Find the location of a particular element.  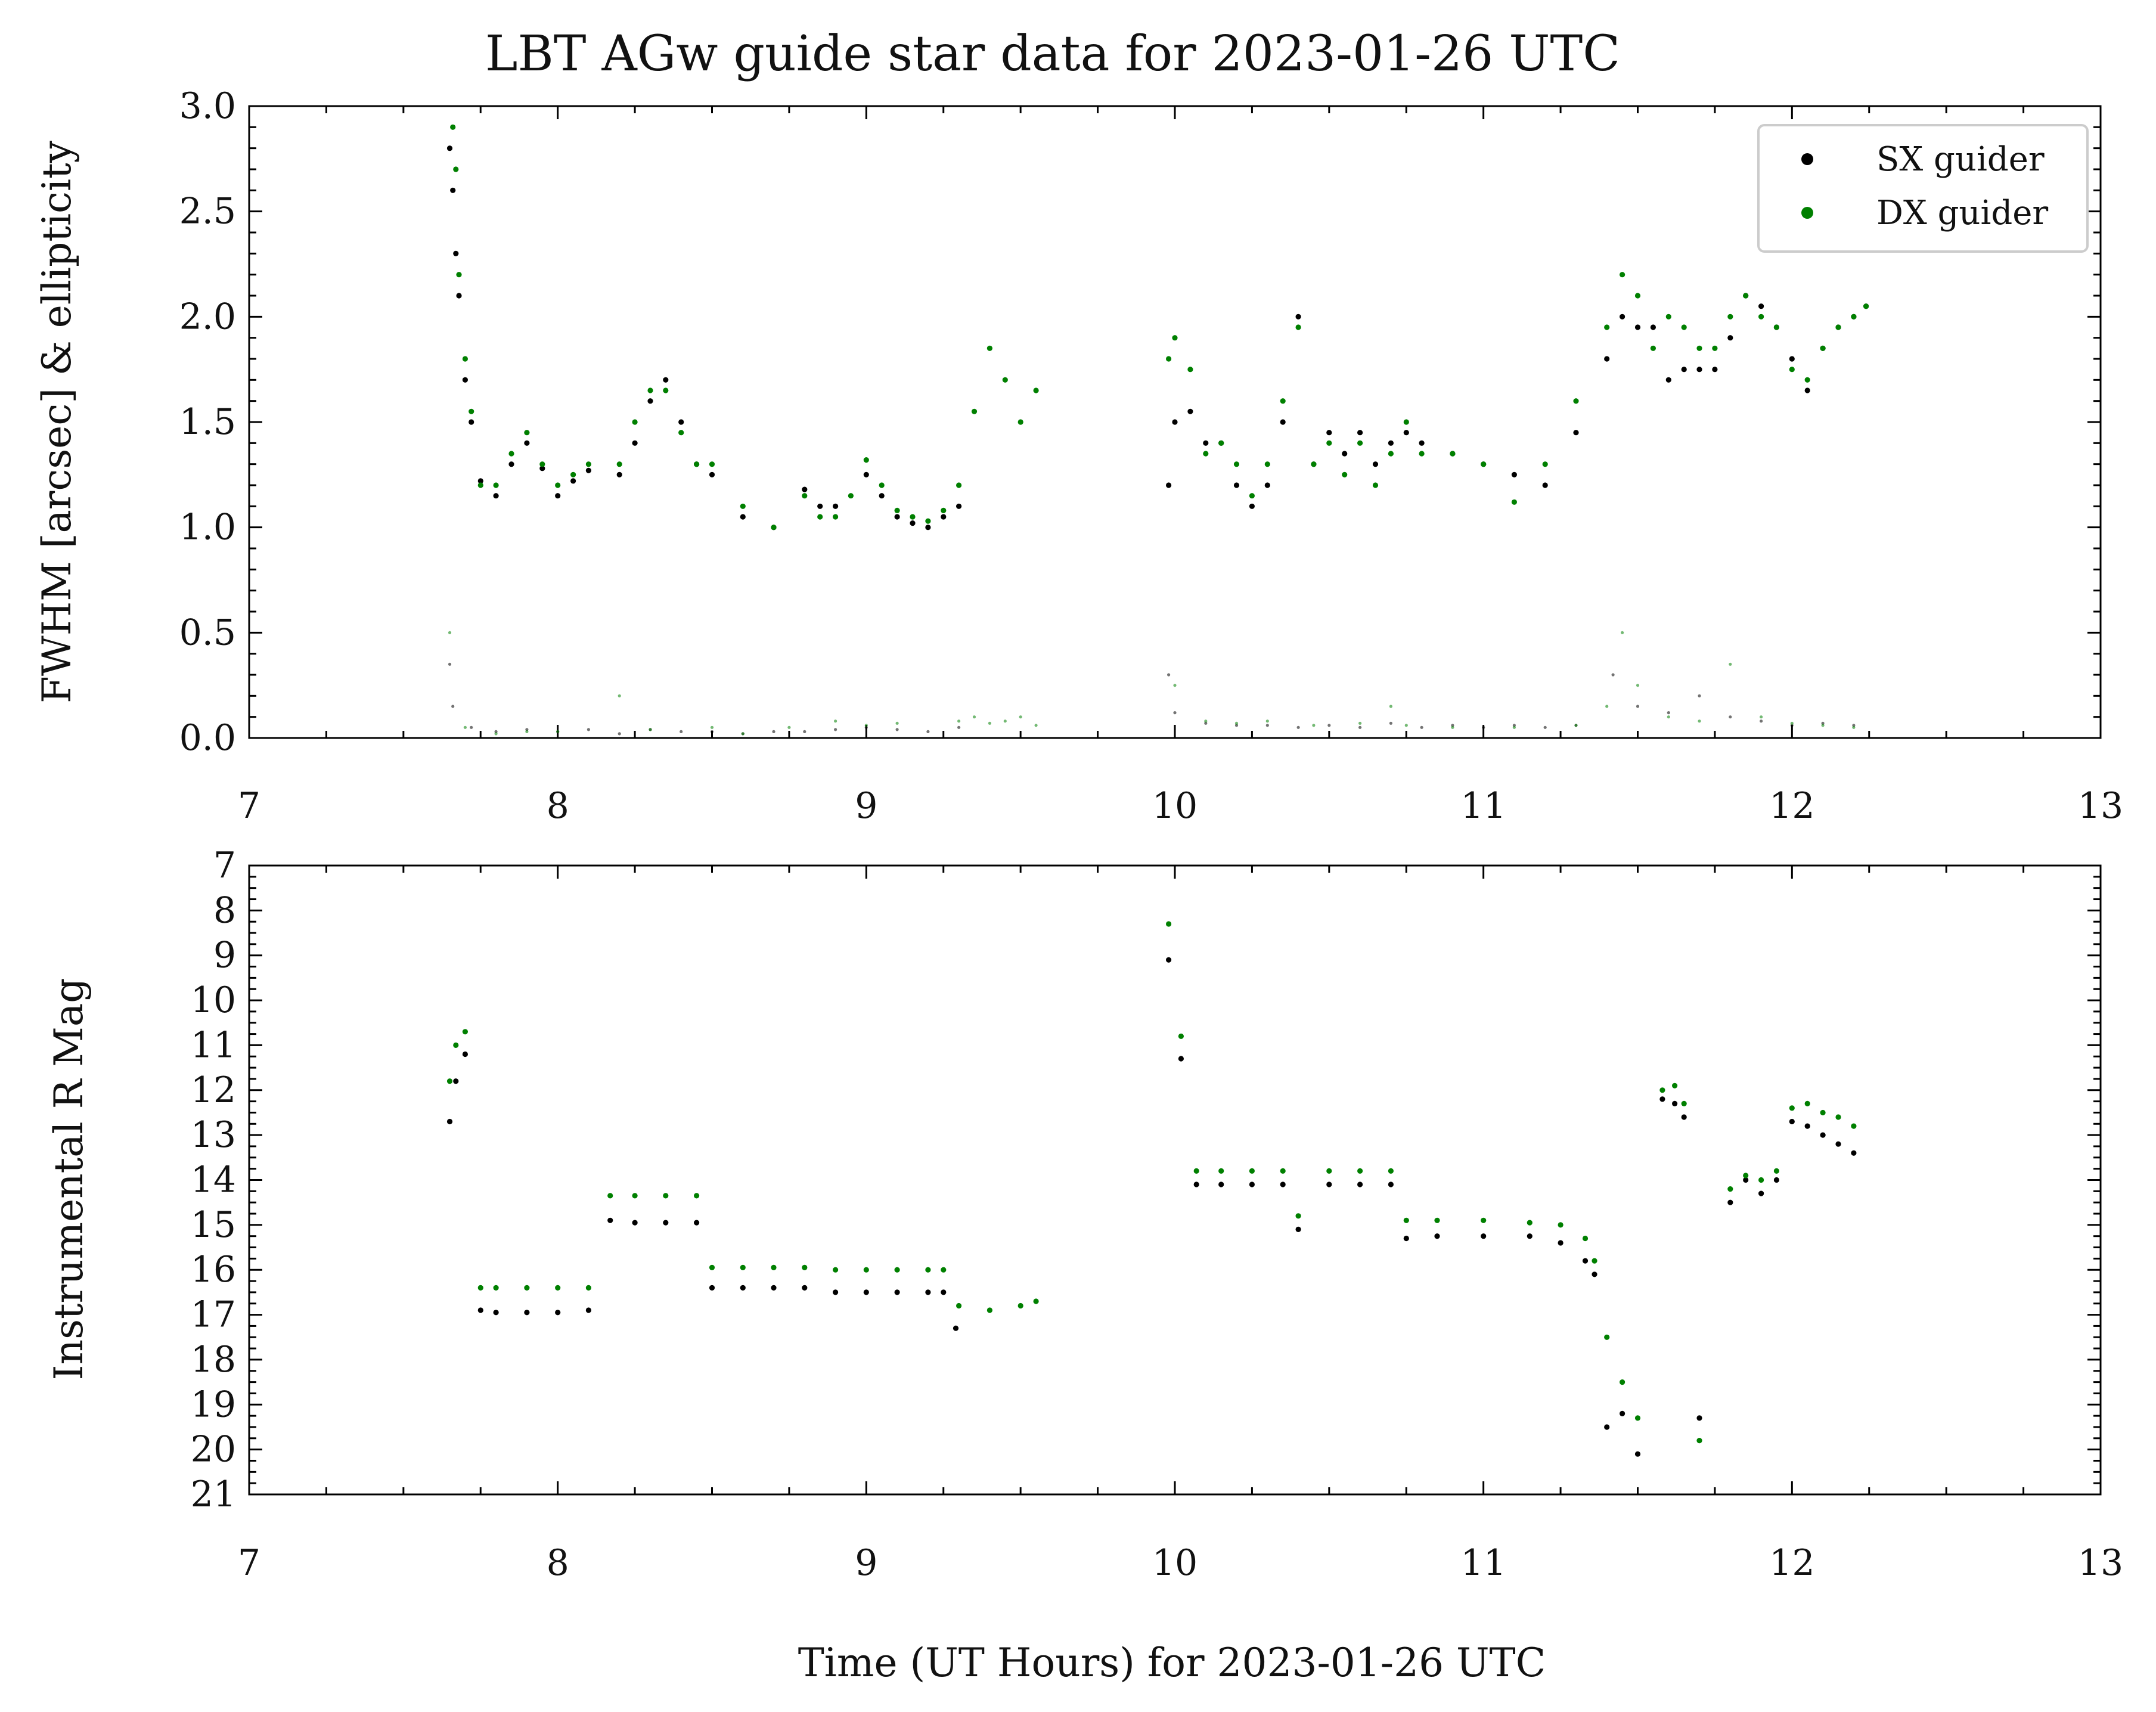

y-tick-label: 2.0 is located at coordinates (207, 316).